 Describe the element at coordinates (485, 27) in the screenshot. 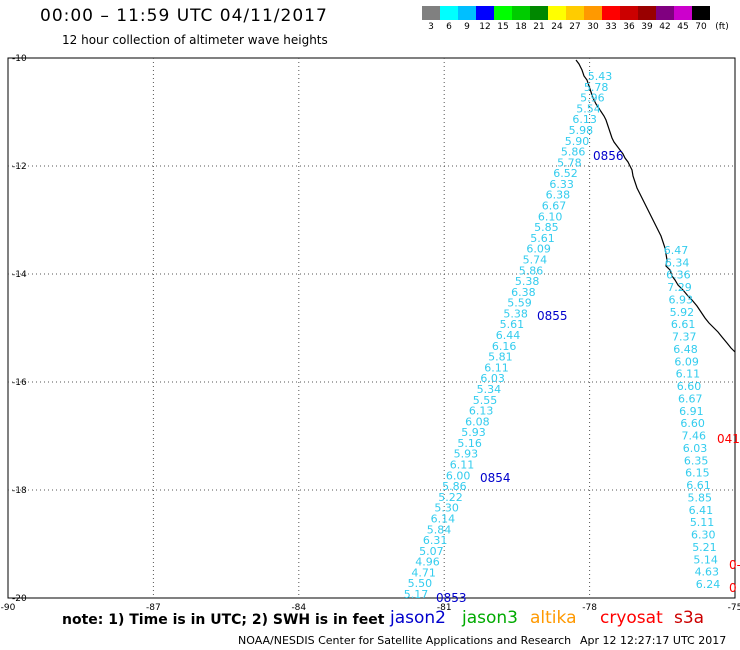

I see `color-scale-label: 12` at that location.